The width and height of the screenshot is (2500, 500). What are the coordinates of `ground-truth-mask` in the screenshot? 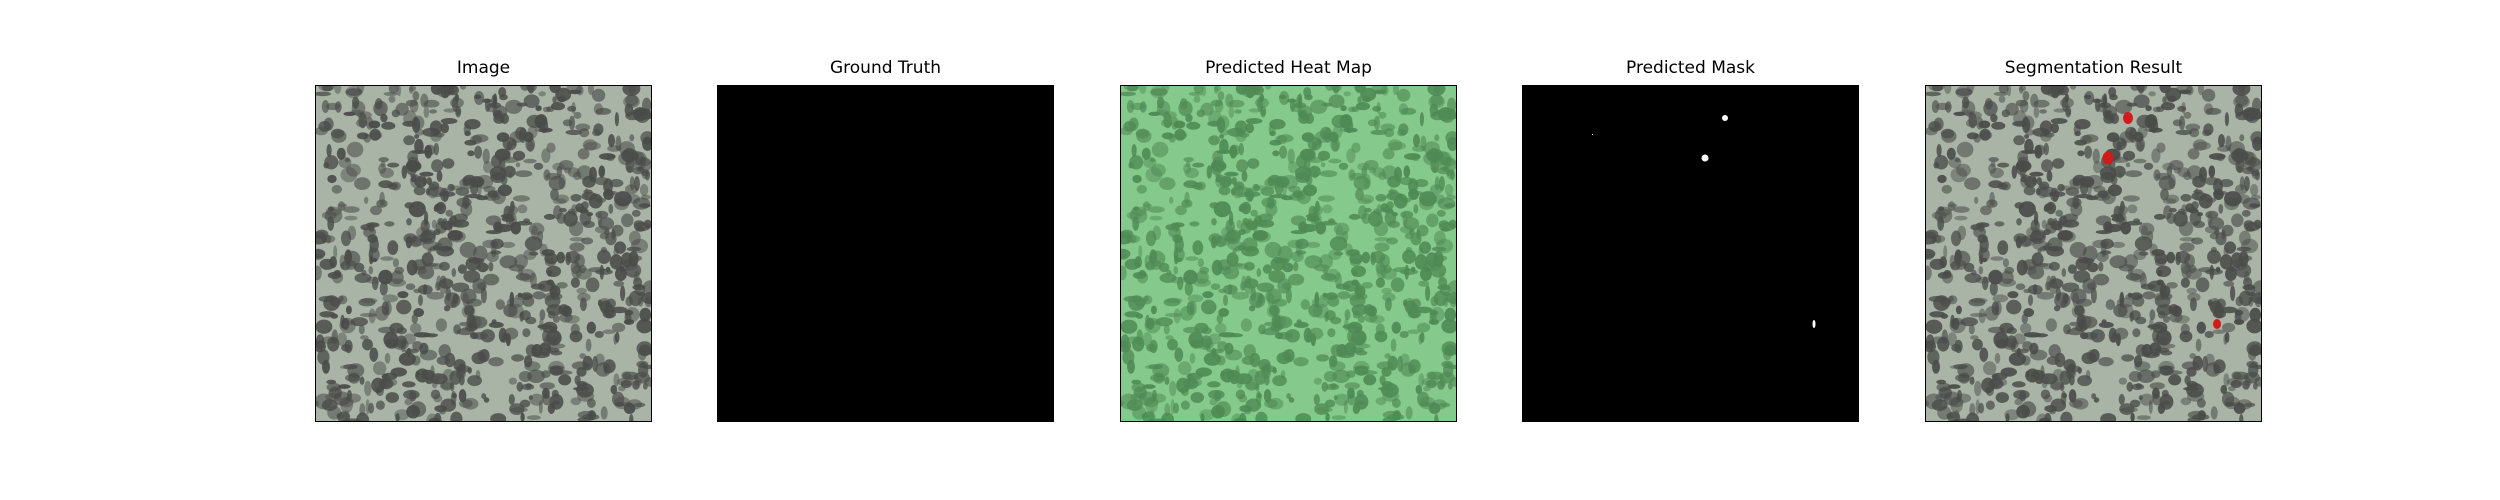 It's located at (885, 253).